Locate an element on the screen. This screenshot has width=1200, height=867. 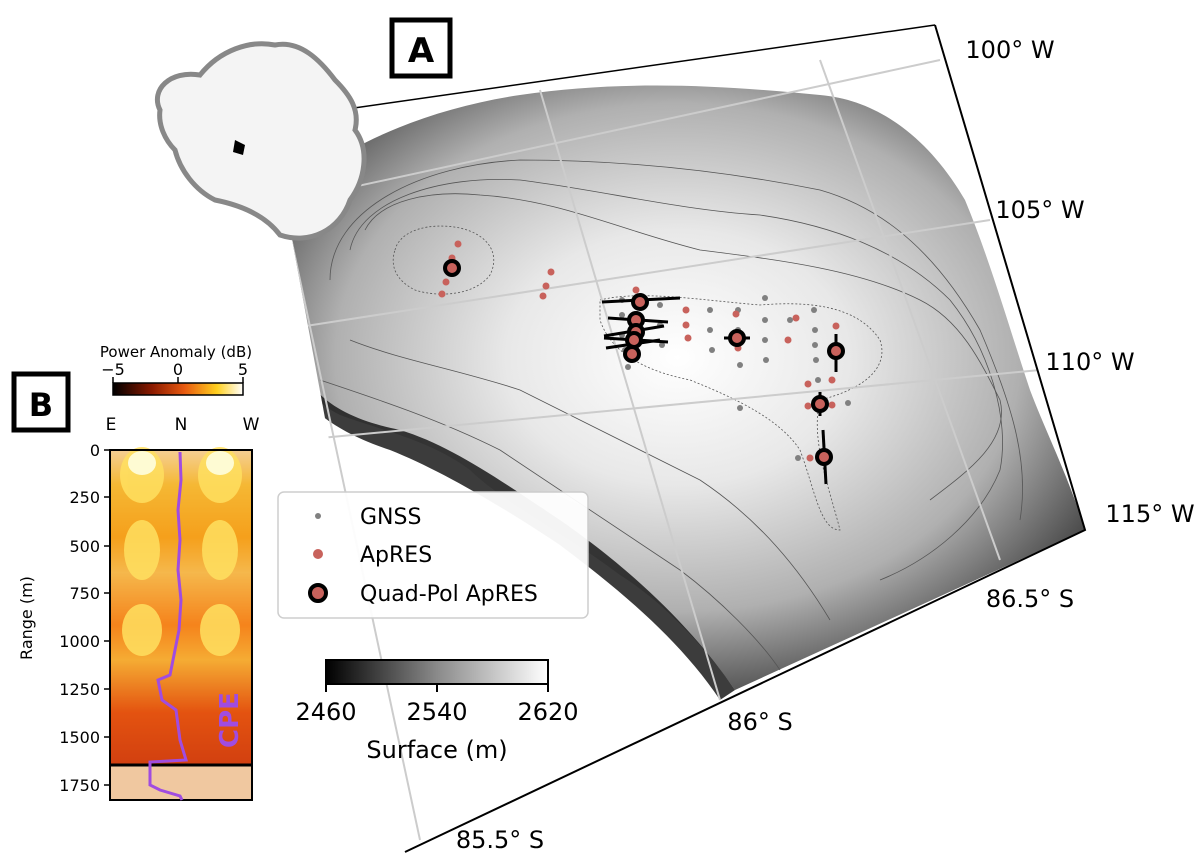
azimuth-tick-e: E is located at coordinates (111, 425).